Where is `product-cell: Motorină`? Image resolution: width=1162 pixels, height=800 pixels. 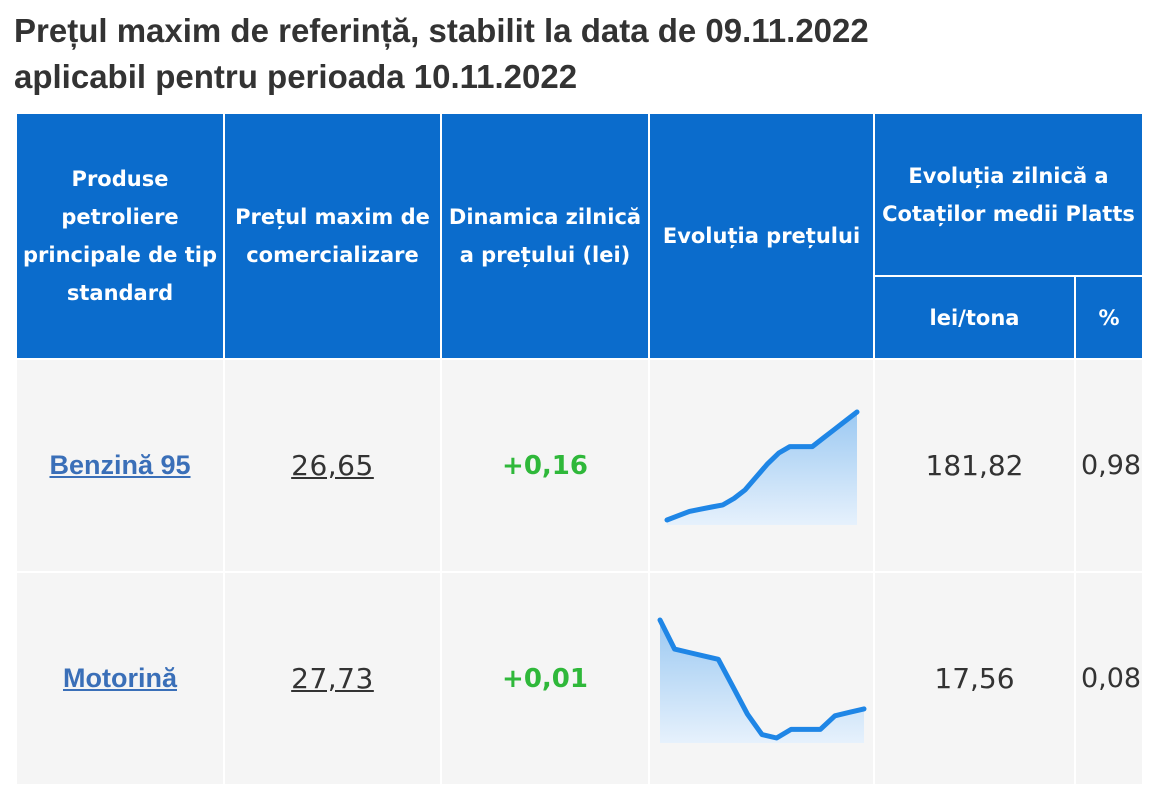 product-cell: Motorină is located at coordinates (120, 678).